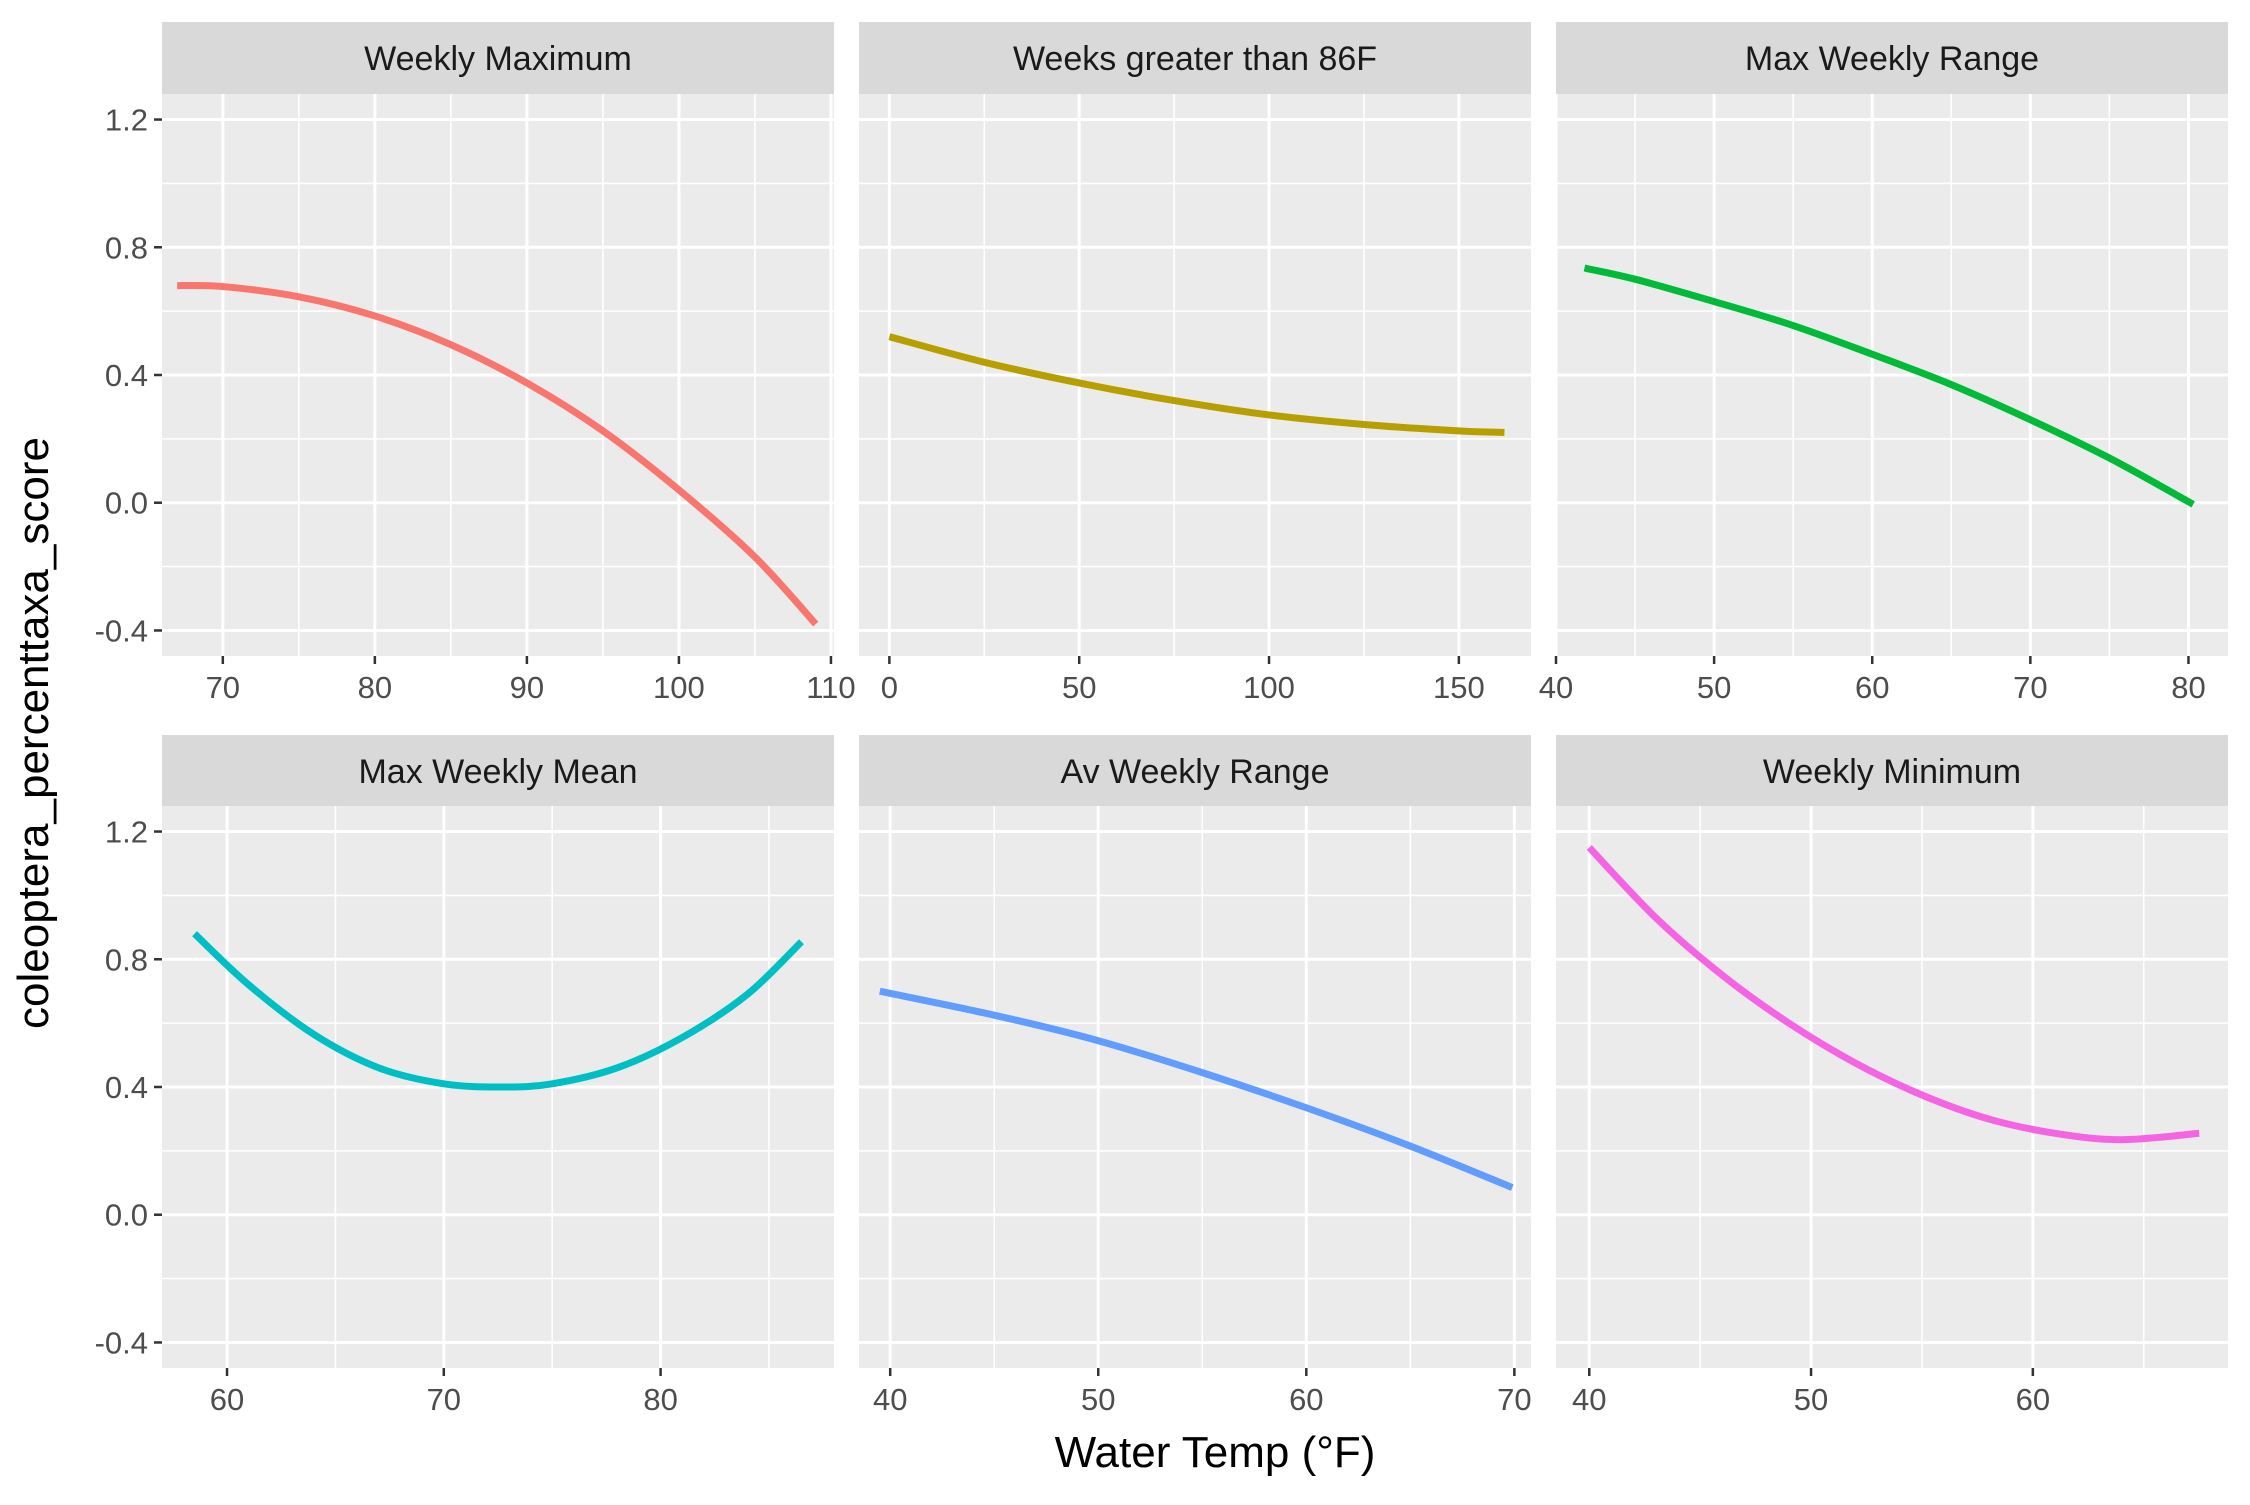  I want to click on facet-panel: Max Weekly Mean -0.4 0.0 0.4 0.8 1.2 60 70 80, so click(464, 1076).